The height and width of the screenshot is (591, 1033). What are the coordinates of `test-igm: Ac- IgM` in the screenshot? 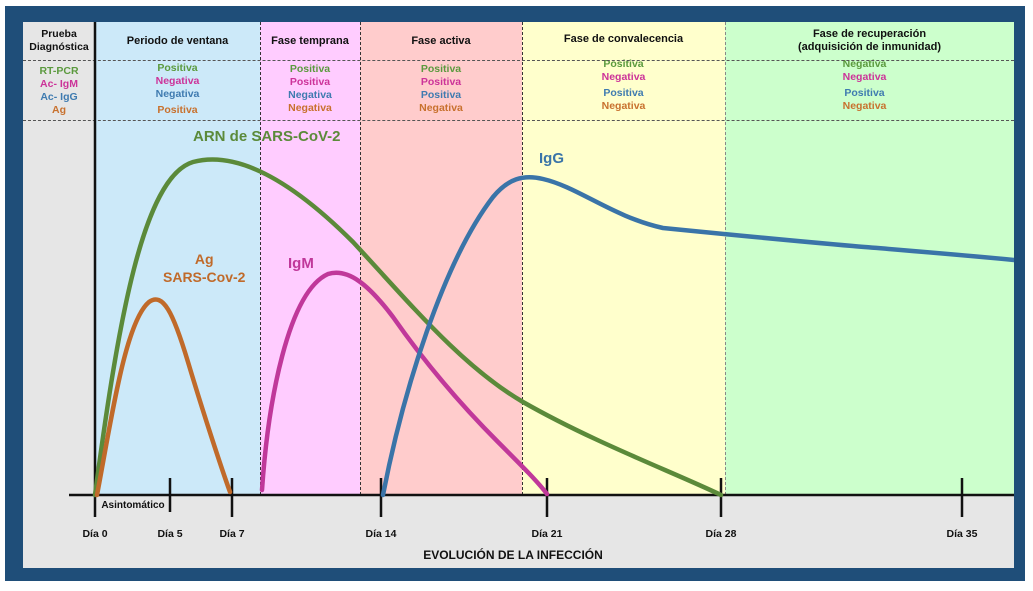 It's located at (59, 84).